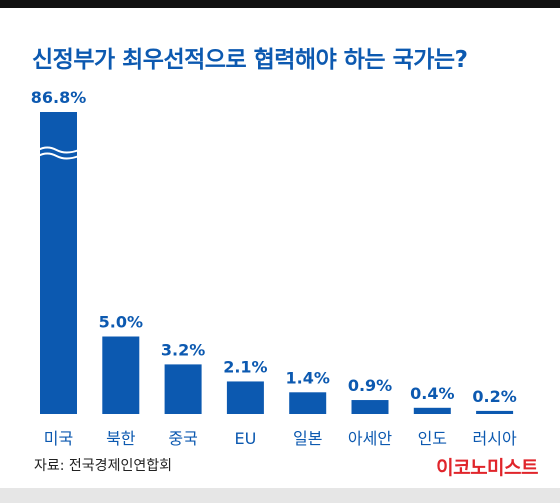 Image resolution: width=560 pixels, height=503 pixels. I want to click on data-label-0: 86.8%, so click(59, 97).